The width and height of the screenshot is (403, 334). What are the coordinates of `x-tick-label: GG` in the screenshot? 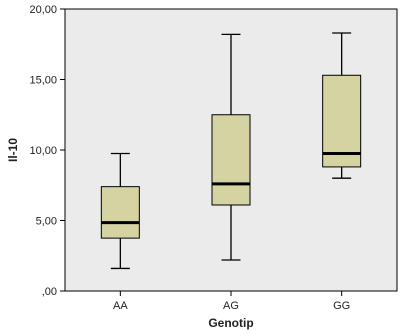 It's located at (341, 306).